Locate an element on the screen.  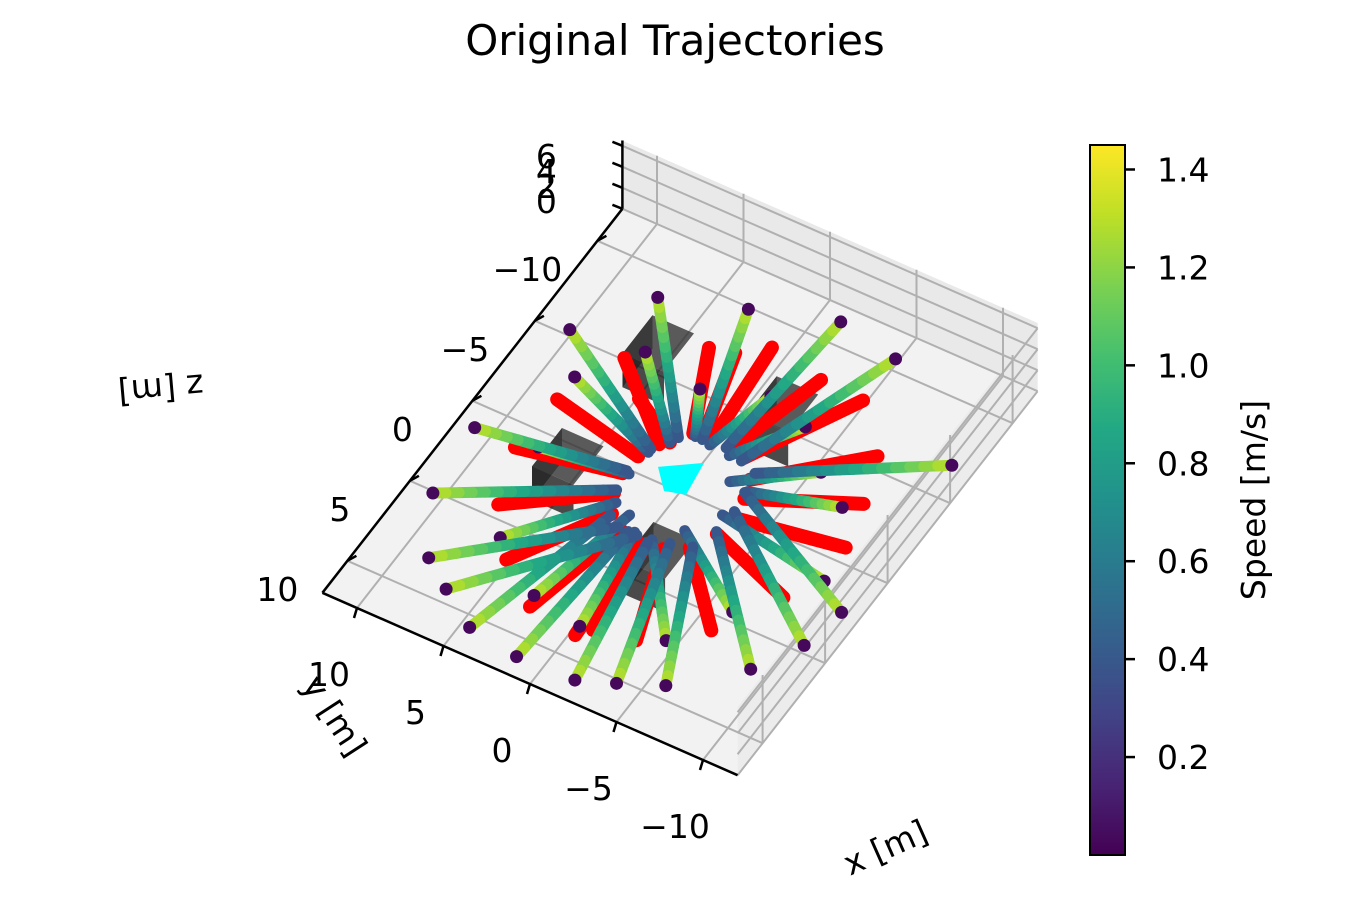
colorbar-tick-label: 0.6 is located at coordinates (1183, 561).